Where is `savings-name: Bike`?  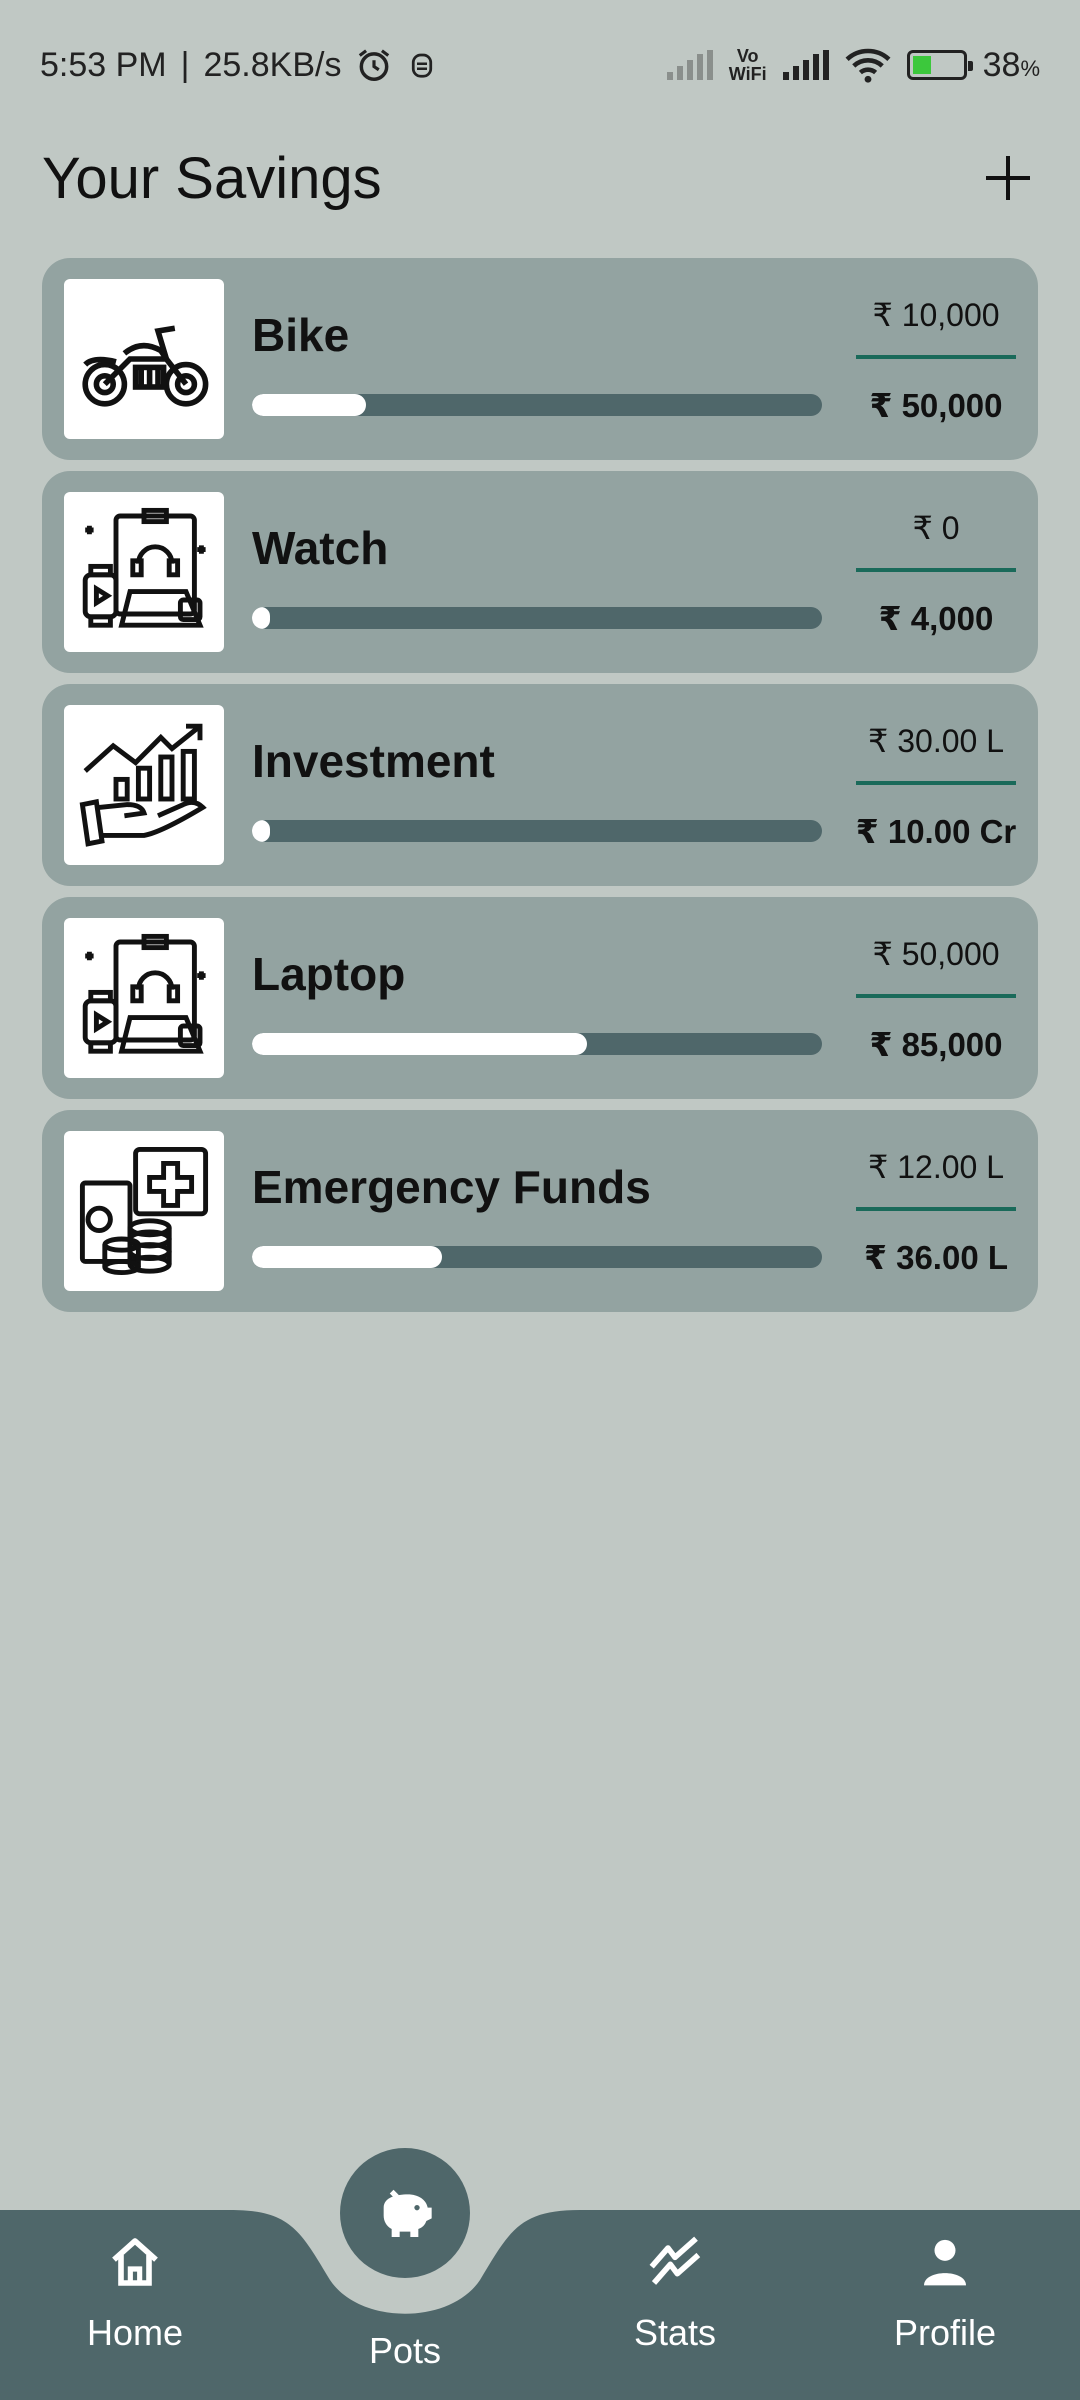 savings-name: Bike is located at coordinates (301, 335).